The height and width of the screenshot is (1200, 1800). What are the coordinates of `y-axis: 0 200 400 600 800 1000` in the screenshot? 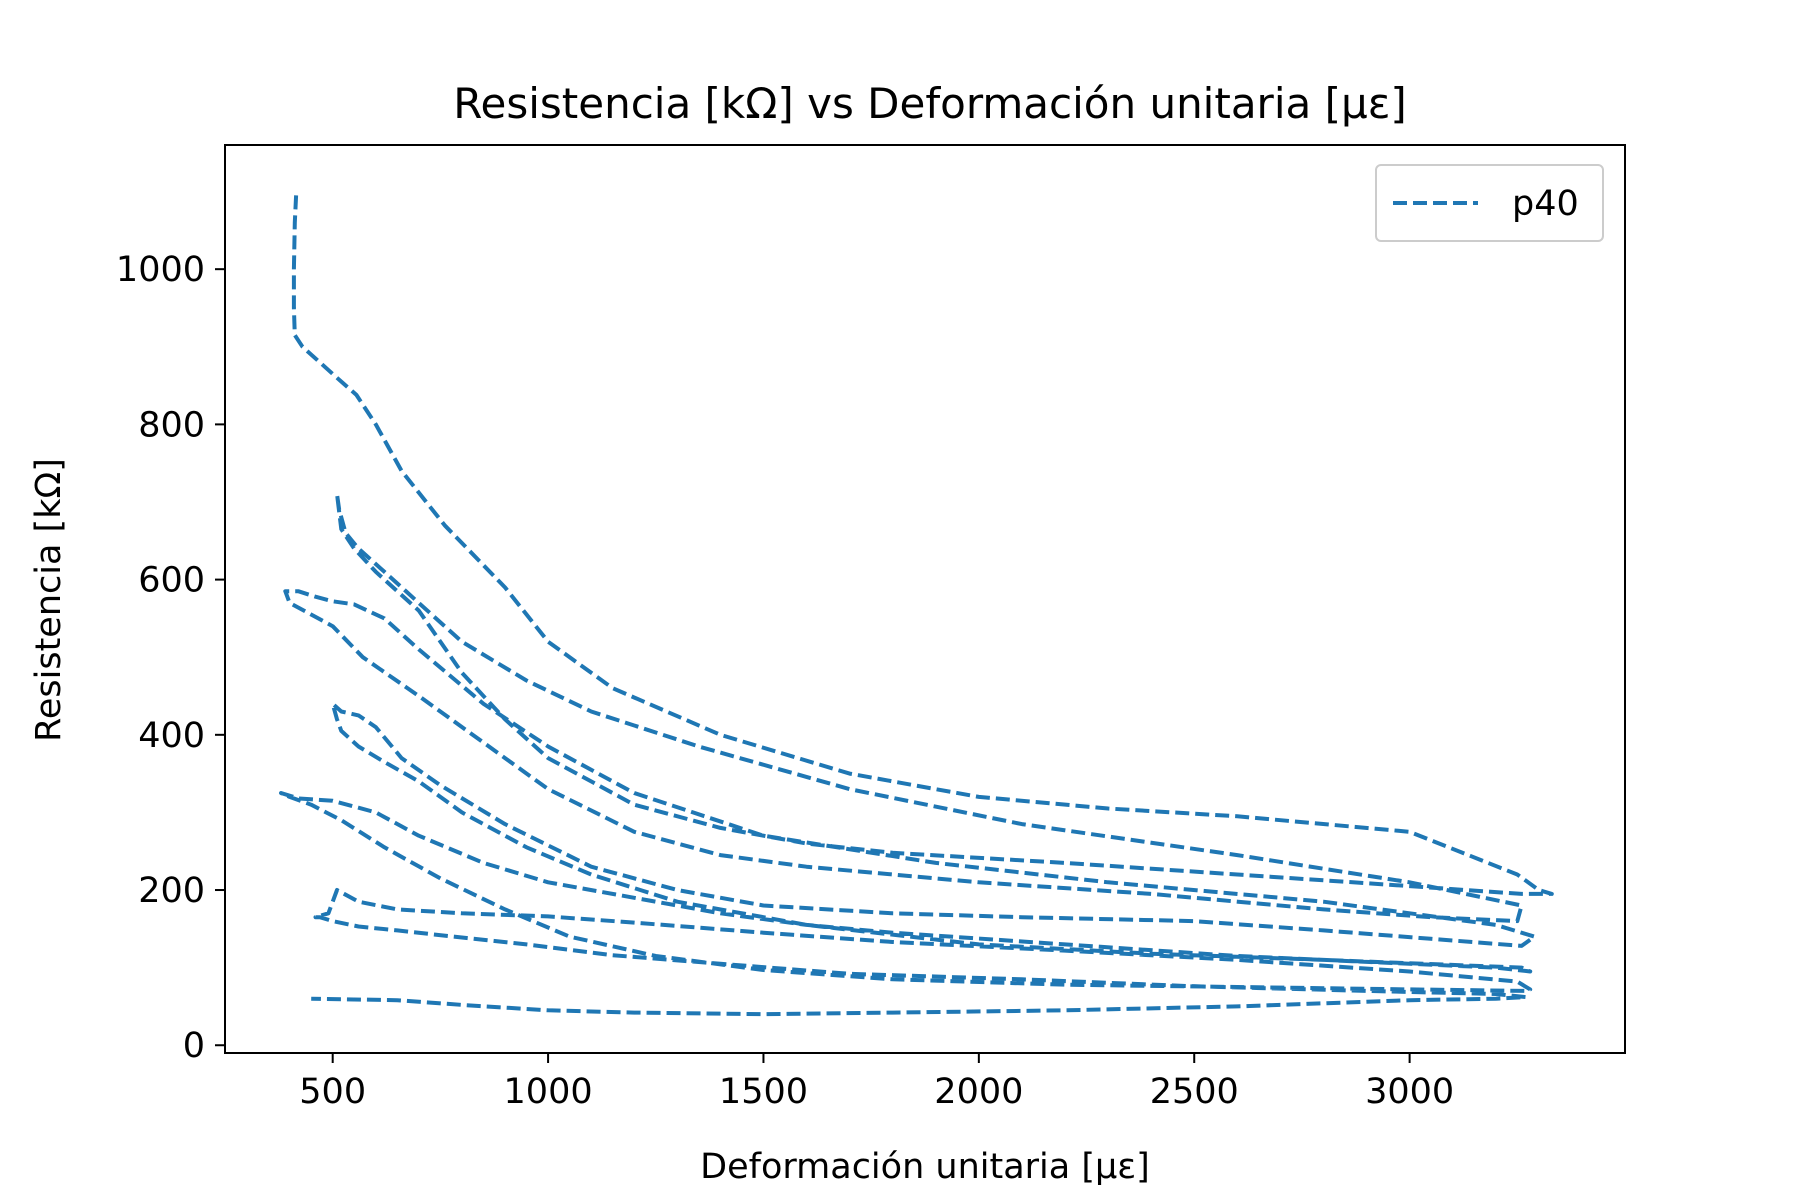 It's located at (170, 658).